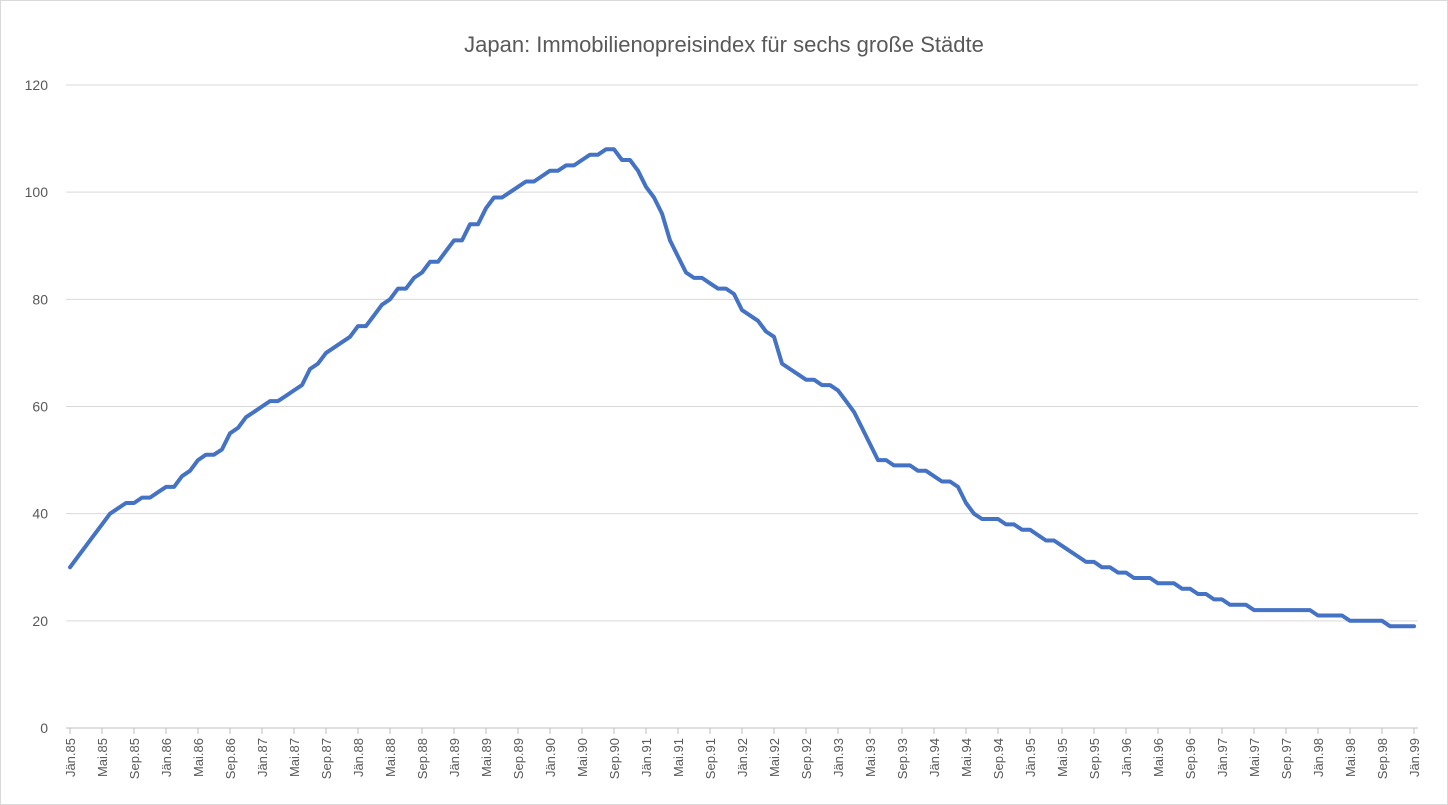 The width and height of the screenshot is (1448, 805). I want to click on x-tick-label: Sep.92, so click(806, 758).